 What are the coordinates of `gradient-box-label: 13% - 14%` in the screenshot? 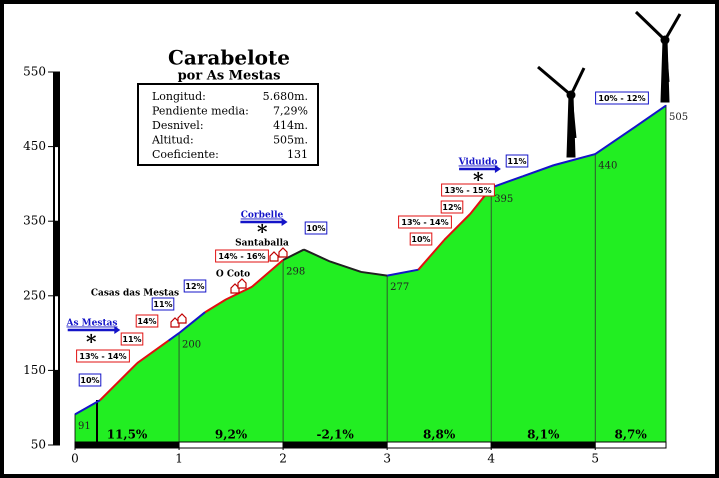 It's located at (102, 356).